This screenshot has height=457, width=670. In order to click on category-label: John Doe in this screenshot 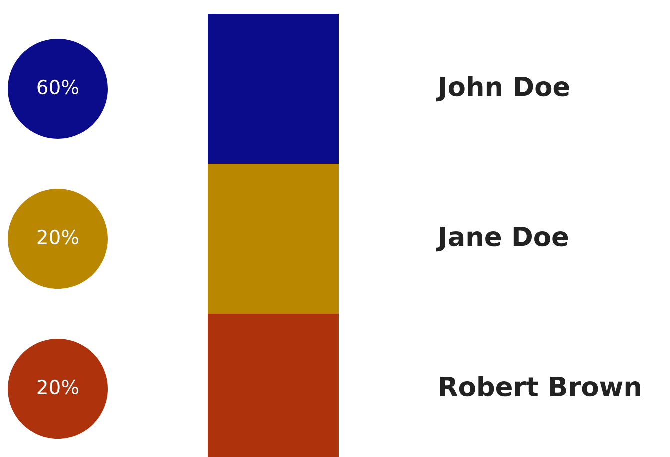, I will do `click(503, 89)`.